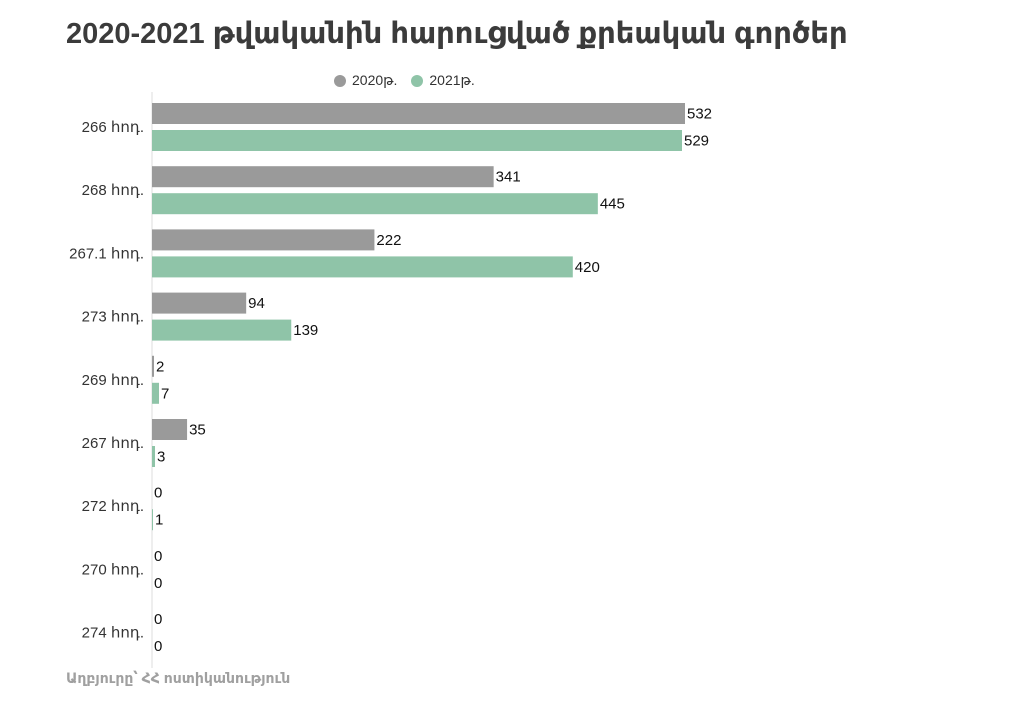  Describe the element at coordinates (113, 569) in the screenshot. I see `category-label: 270 հոդ.` at that location.